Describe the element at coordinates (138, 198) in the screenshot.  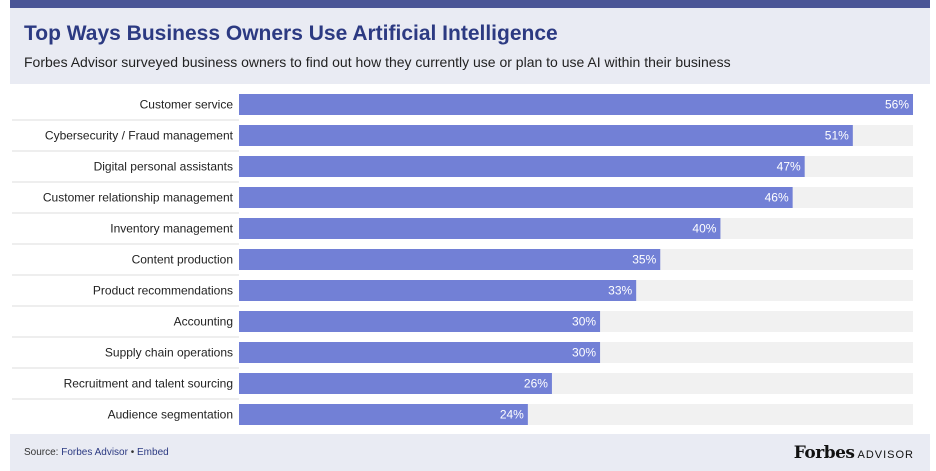
I see `category-label: Customer relationship management` at that location.